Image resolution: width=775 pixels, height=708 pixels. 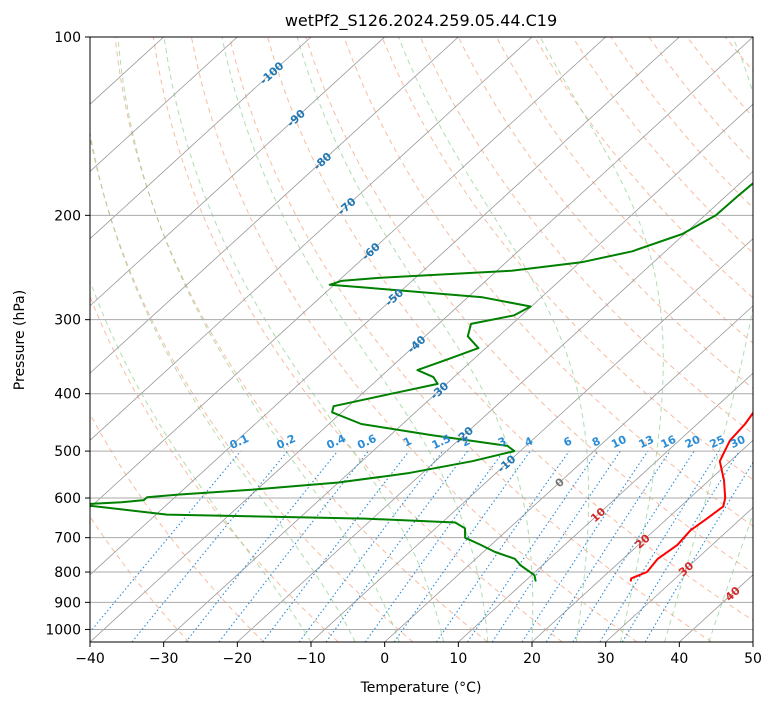 What do you see at coordinates (619, 442) in the screenshot?
I see `mixing-ratio-label: 10` at bounding box center [619, 442].